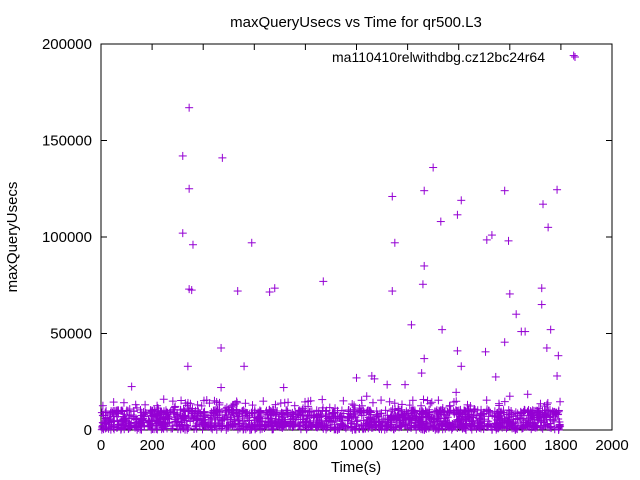 The height and width of the screenshot is (480, 640). What do you see at coordinates (67, 237) in the screenshot?
I see `y-tick-label: 100000` at bounding box center [67, 237].